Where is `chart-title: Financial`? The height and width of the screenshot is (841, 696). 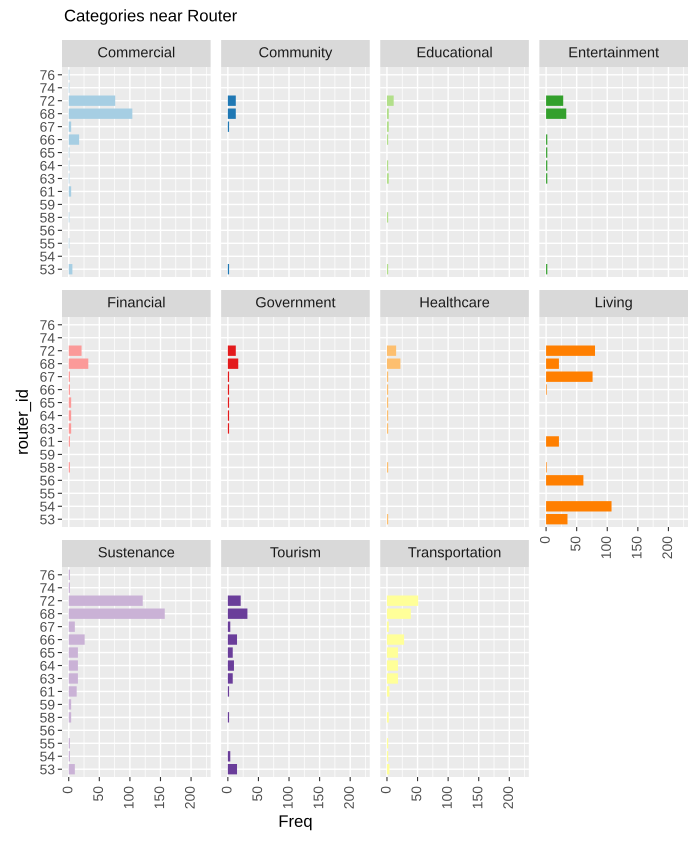 chart-title: Financial is located at coordinates (136, 302).